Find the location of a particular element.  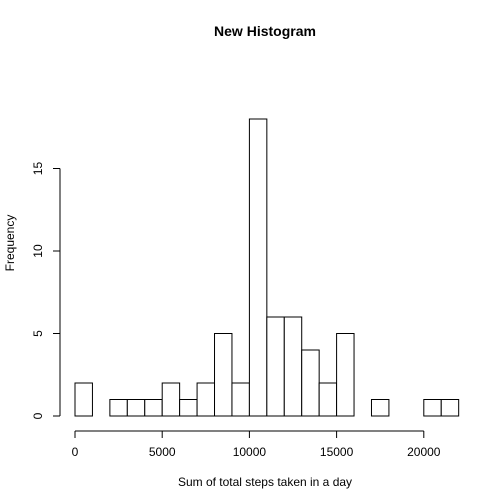

chart-title: New Histogram is located at coordinates (265, 31).